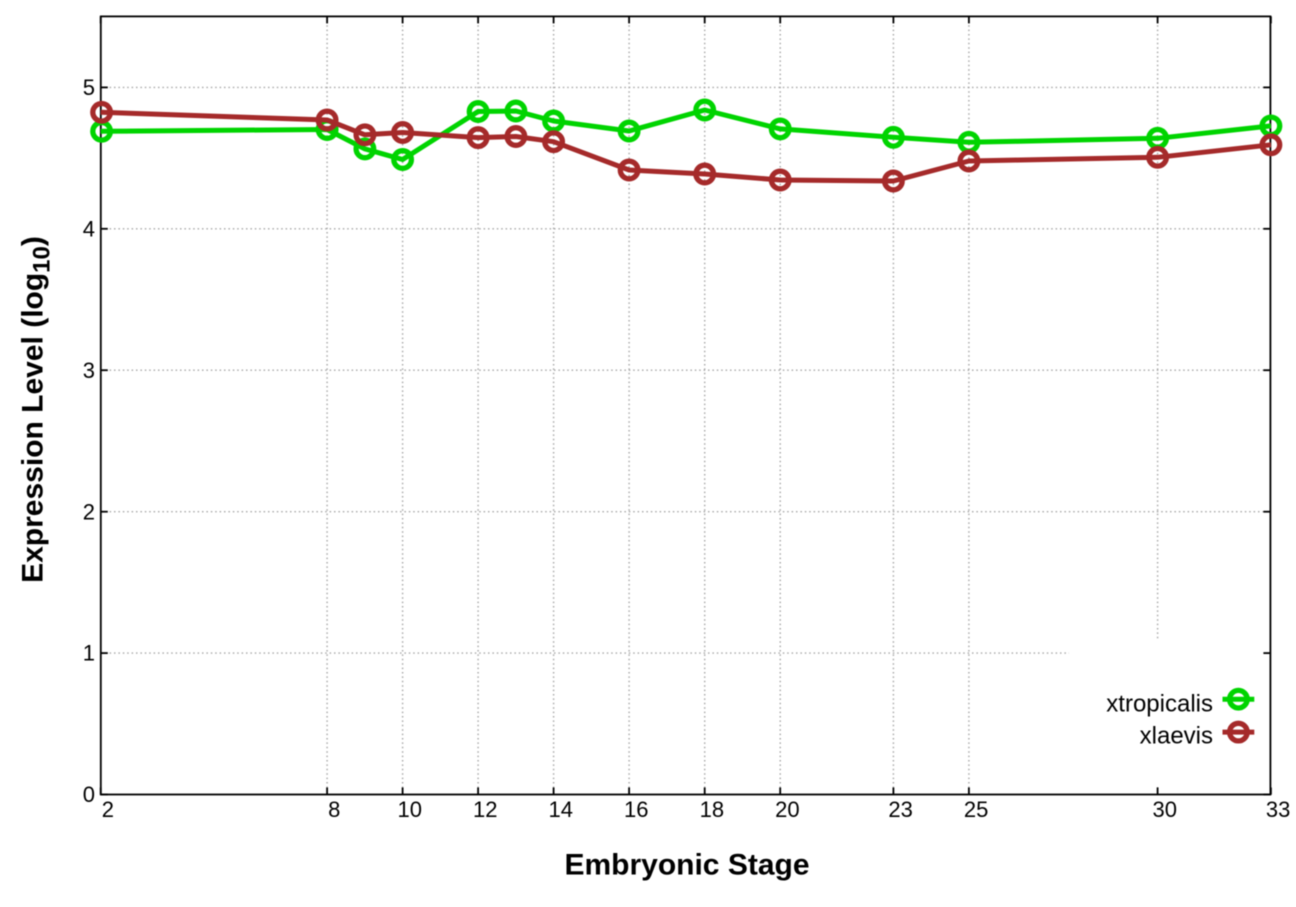  I want to click on svg-text: 23, so click(900, 809).